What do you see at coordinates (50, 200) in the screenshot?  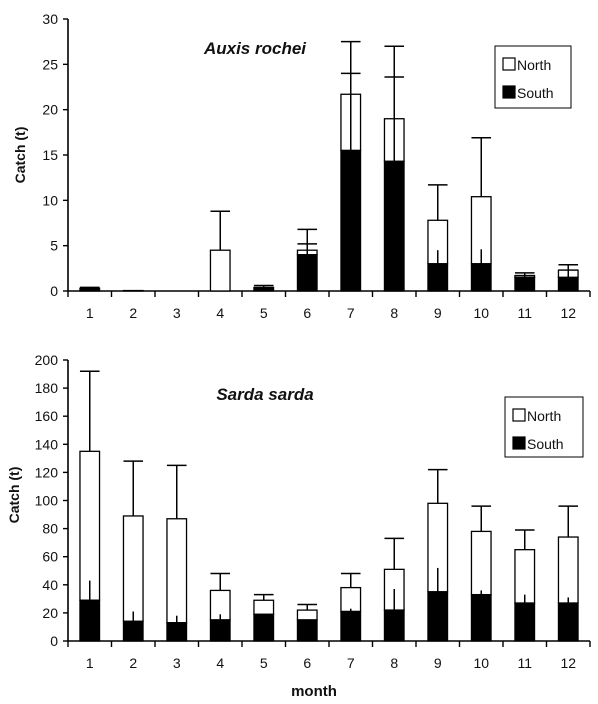 I see `y-tick-label: 10` at bounding box center [50, 200].